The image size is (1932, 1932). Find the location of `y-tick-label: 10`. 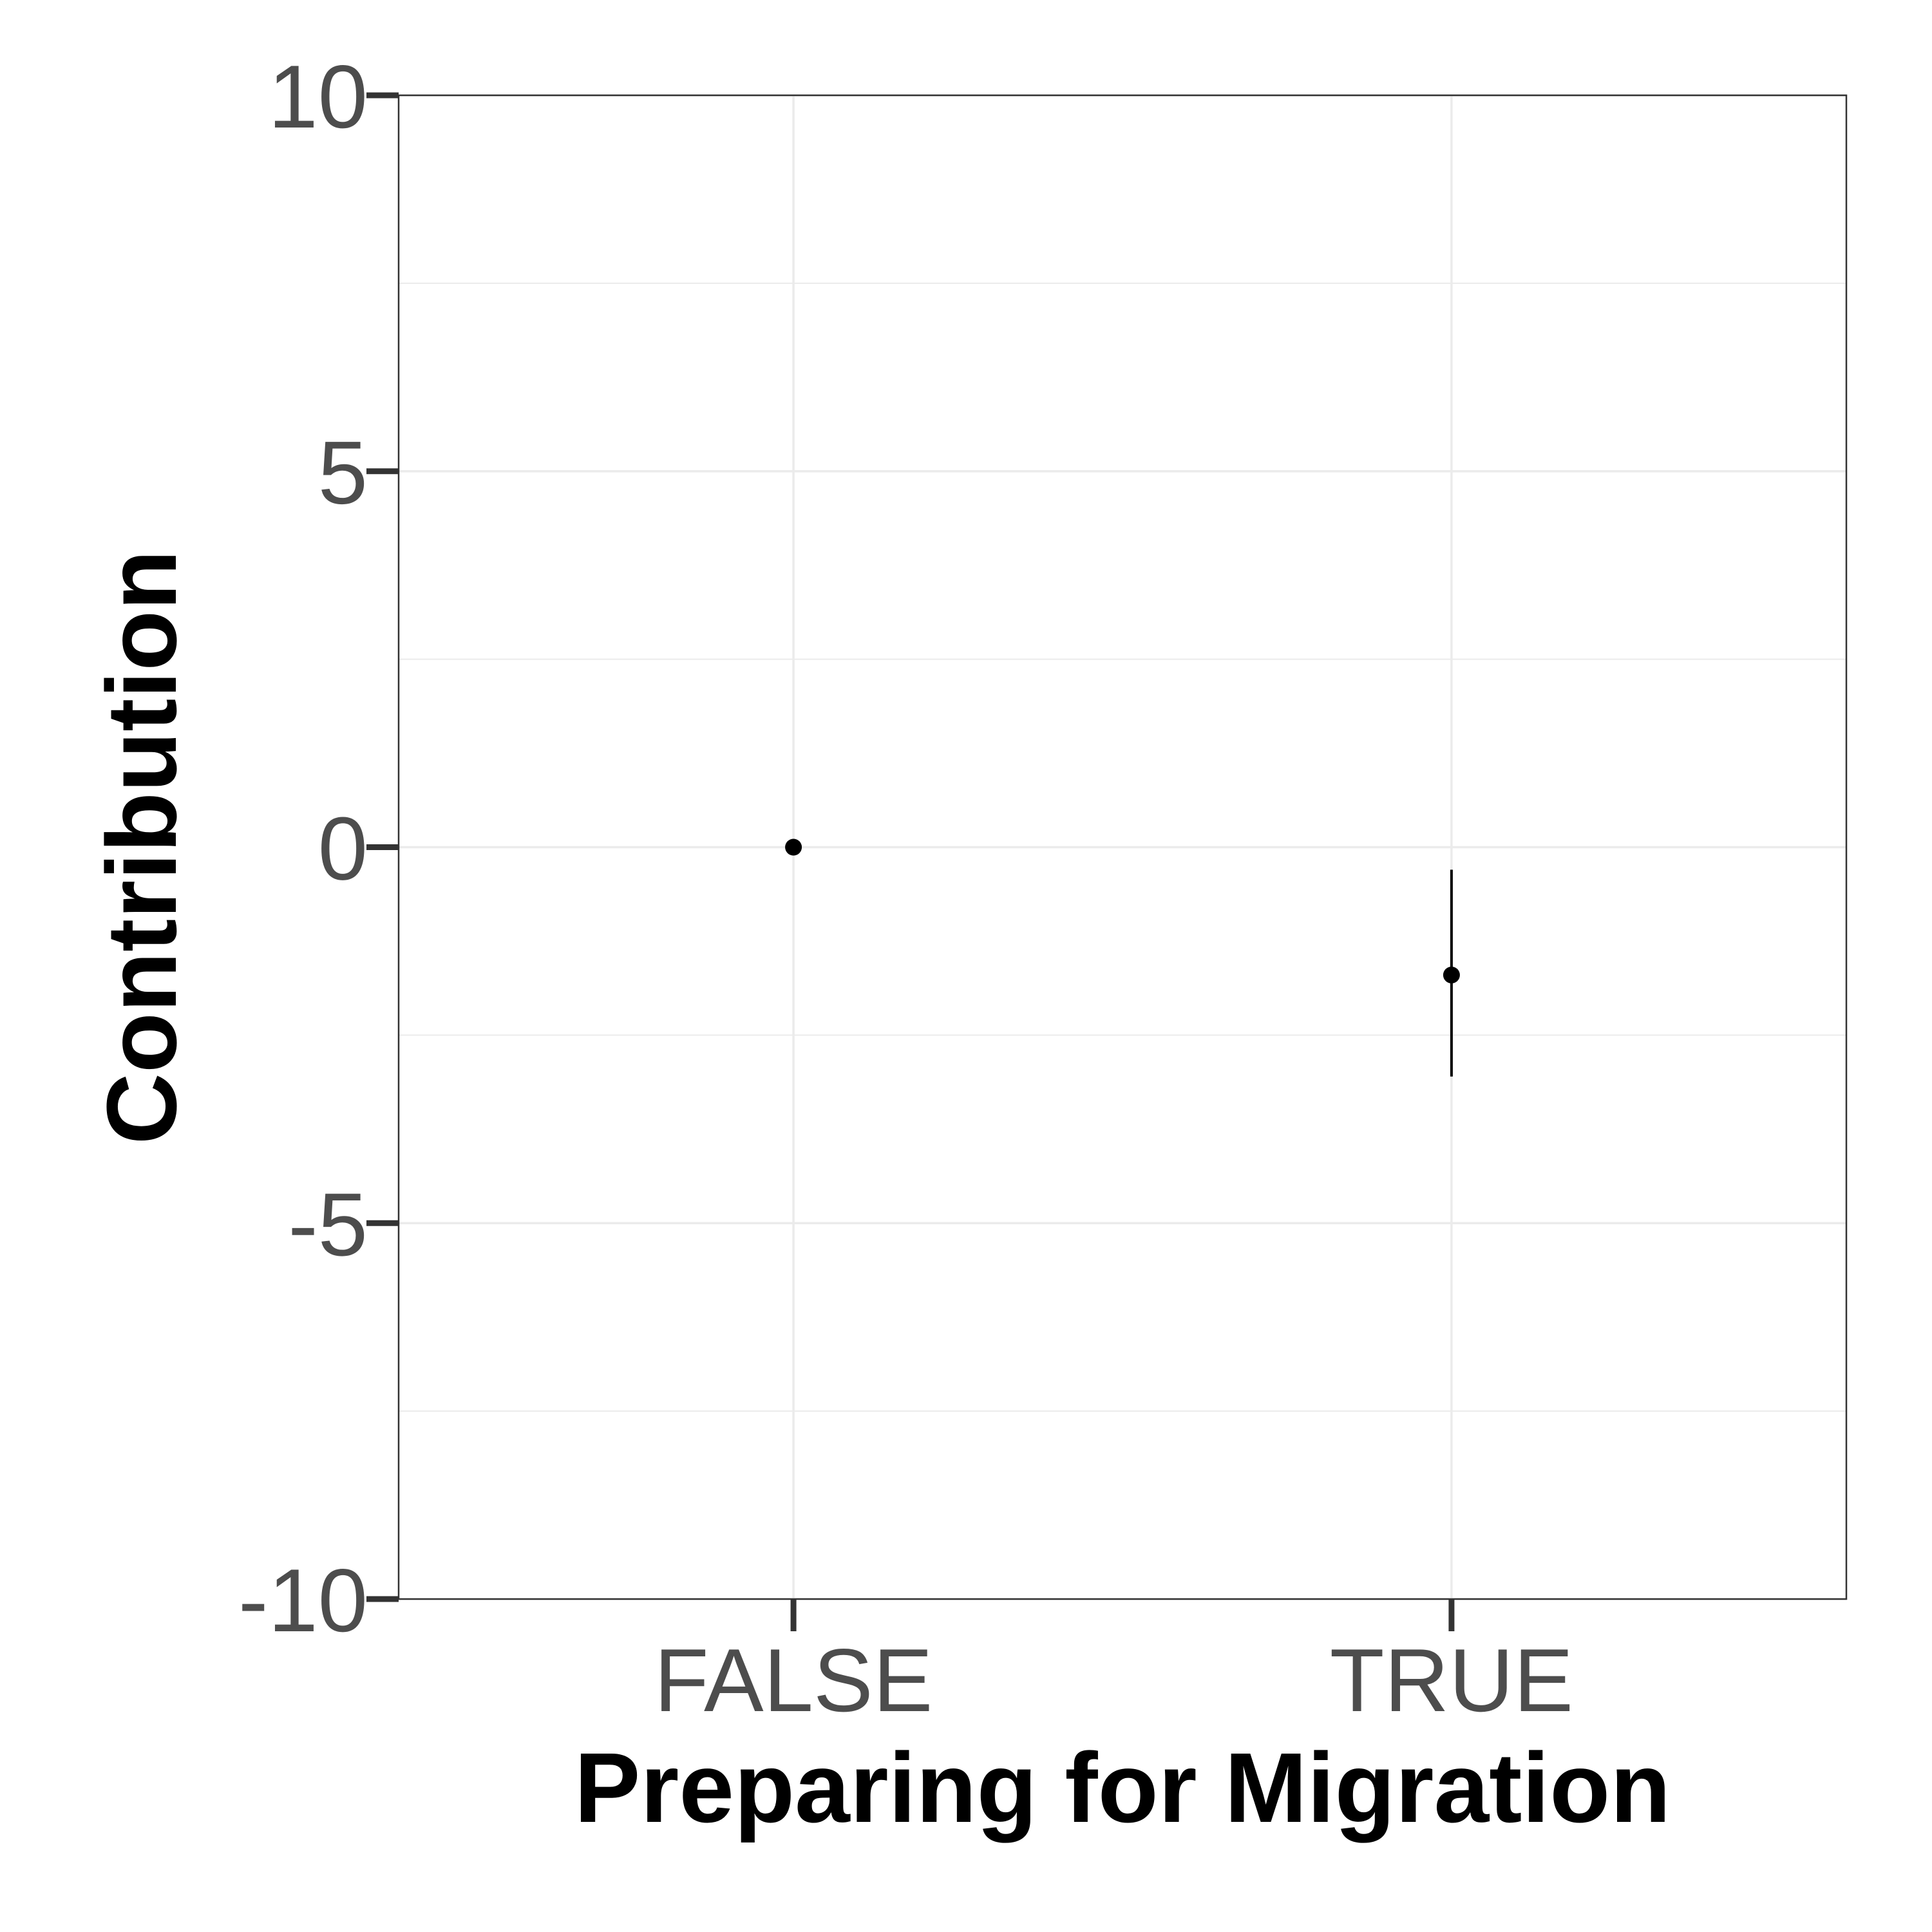

y-tick-label: 10 is located at coordinates (318, 97).